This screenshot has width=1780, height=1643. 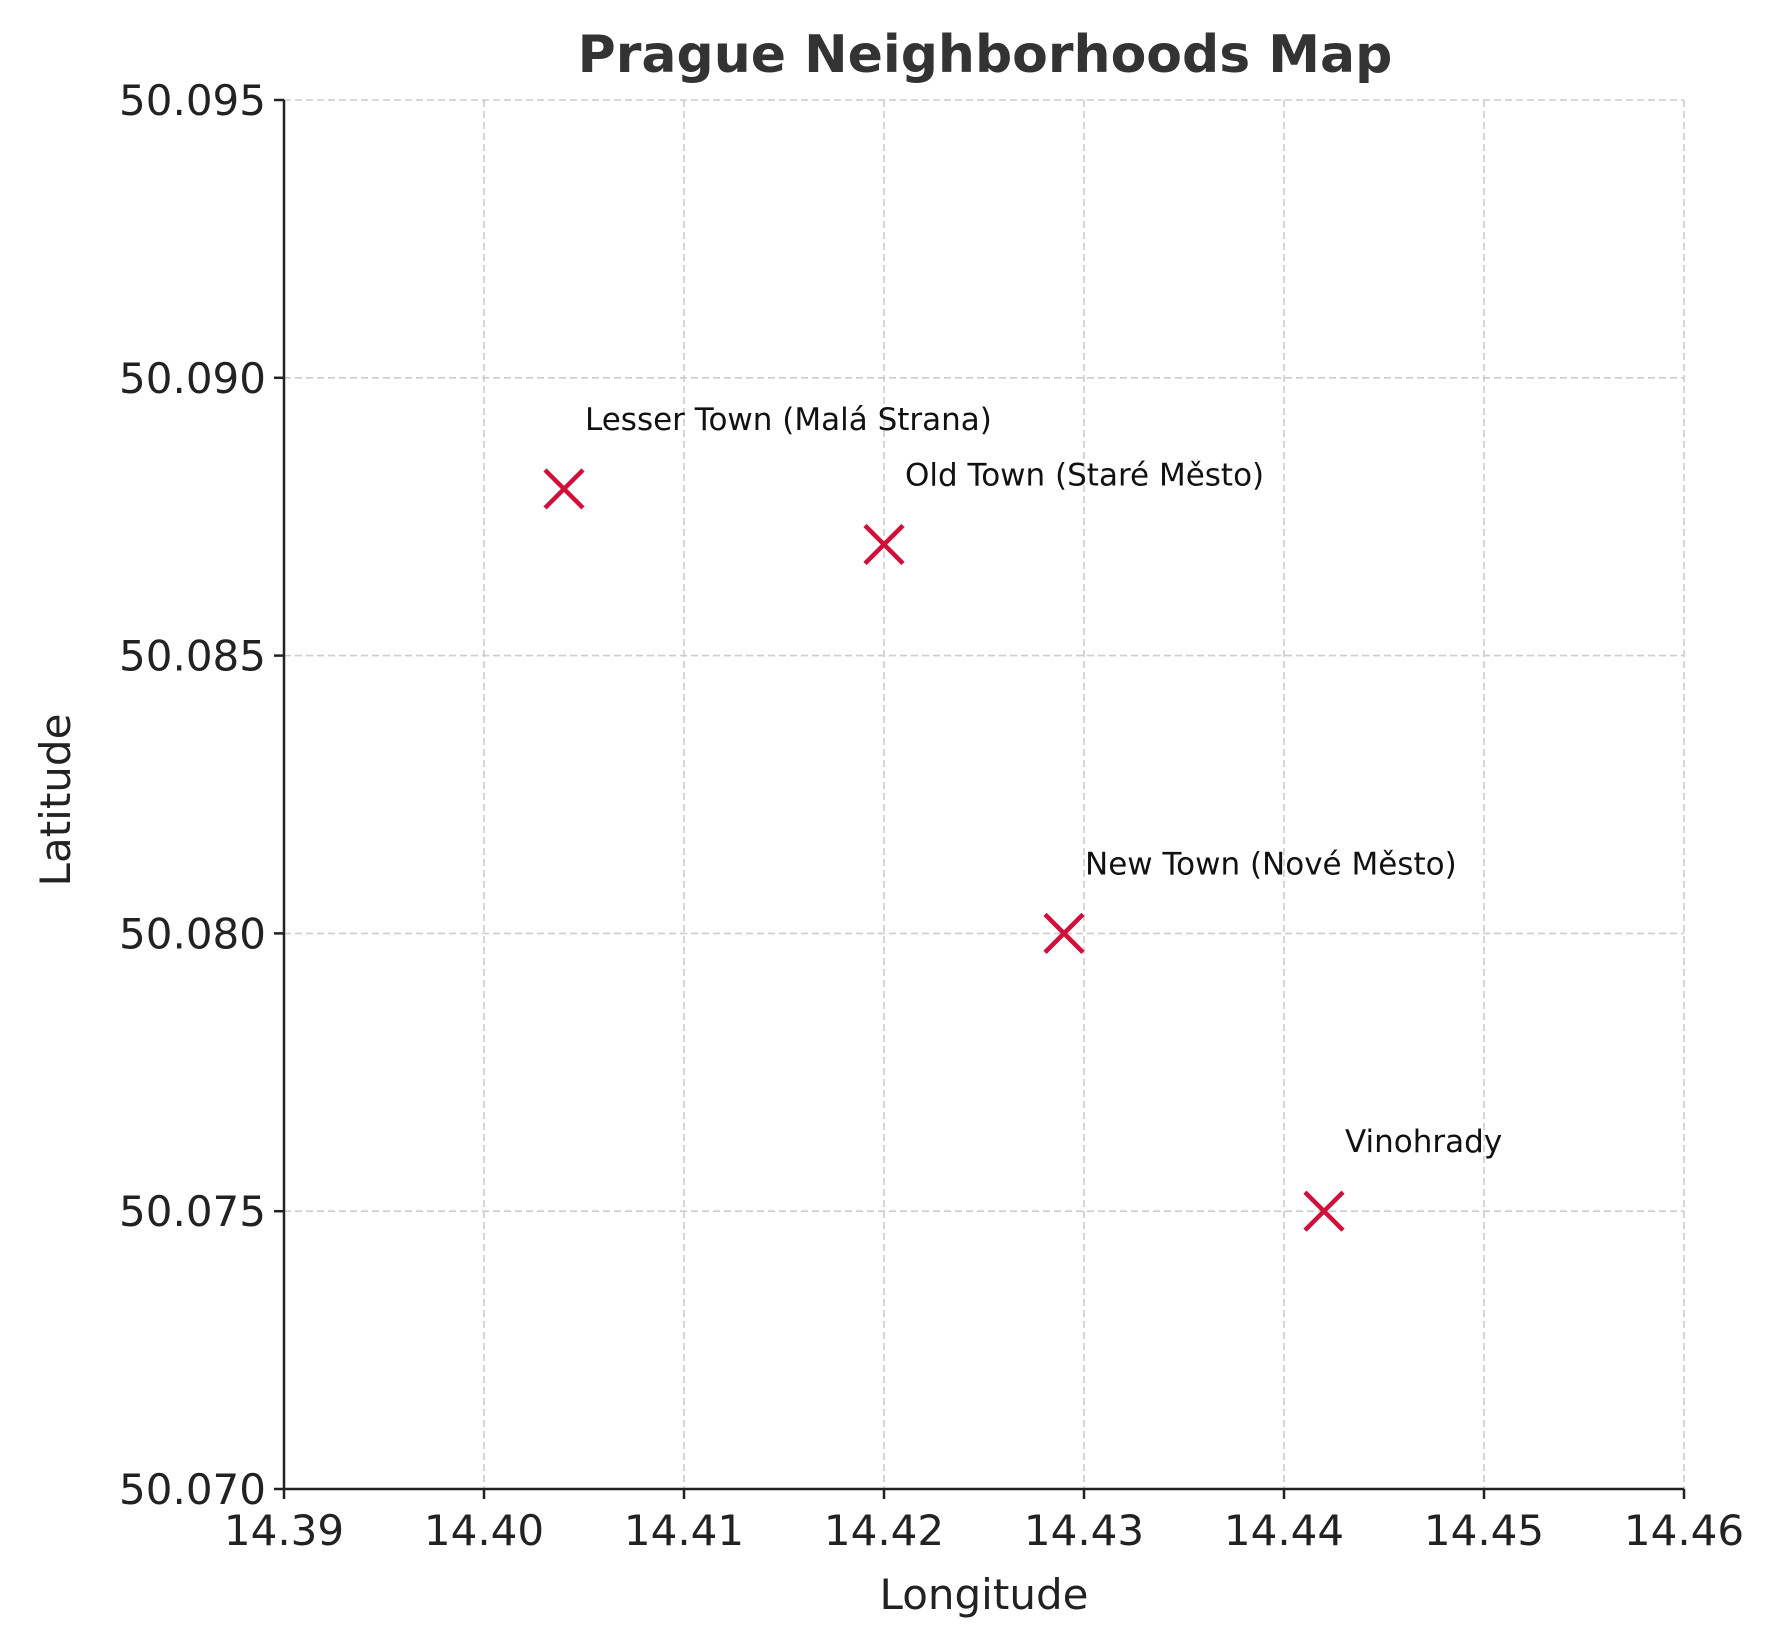 What do you see at coordinates (1423, 1142) in the screenshot?
I see `point-label: Vinohrady` at bounding box center [1423, 1142].